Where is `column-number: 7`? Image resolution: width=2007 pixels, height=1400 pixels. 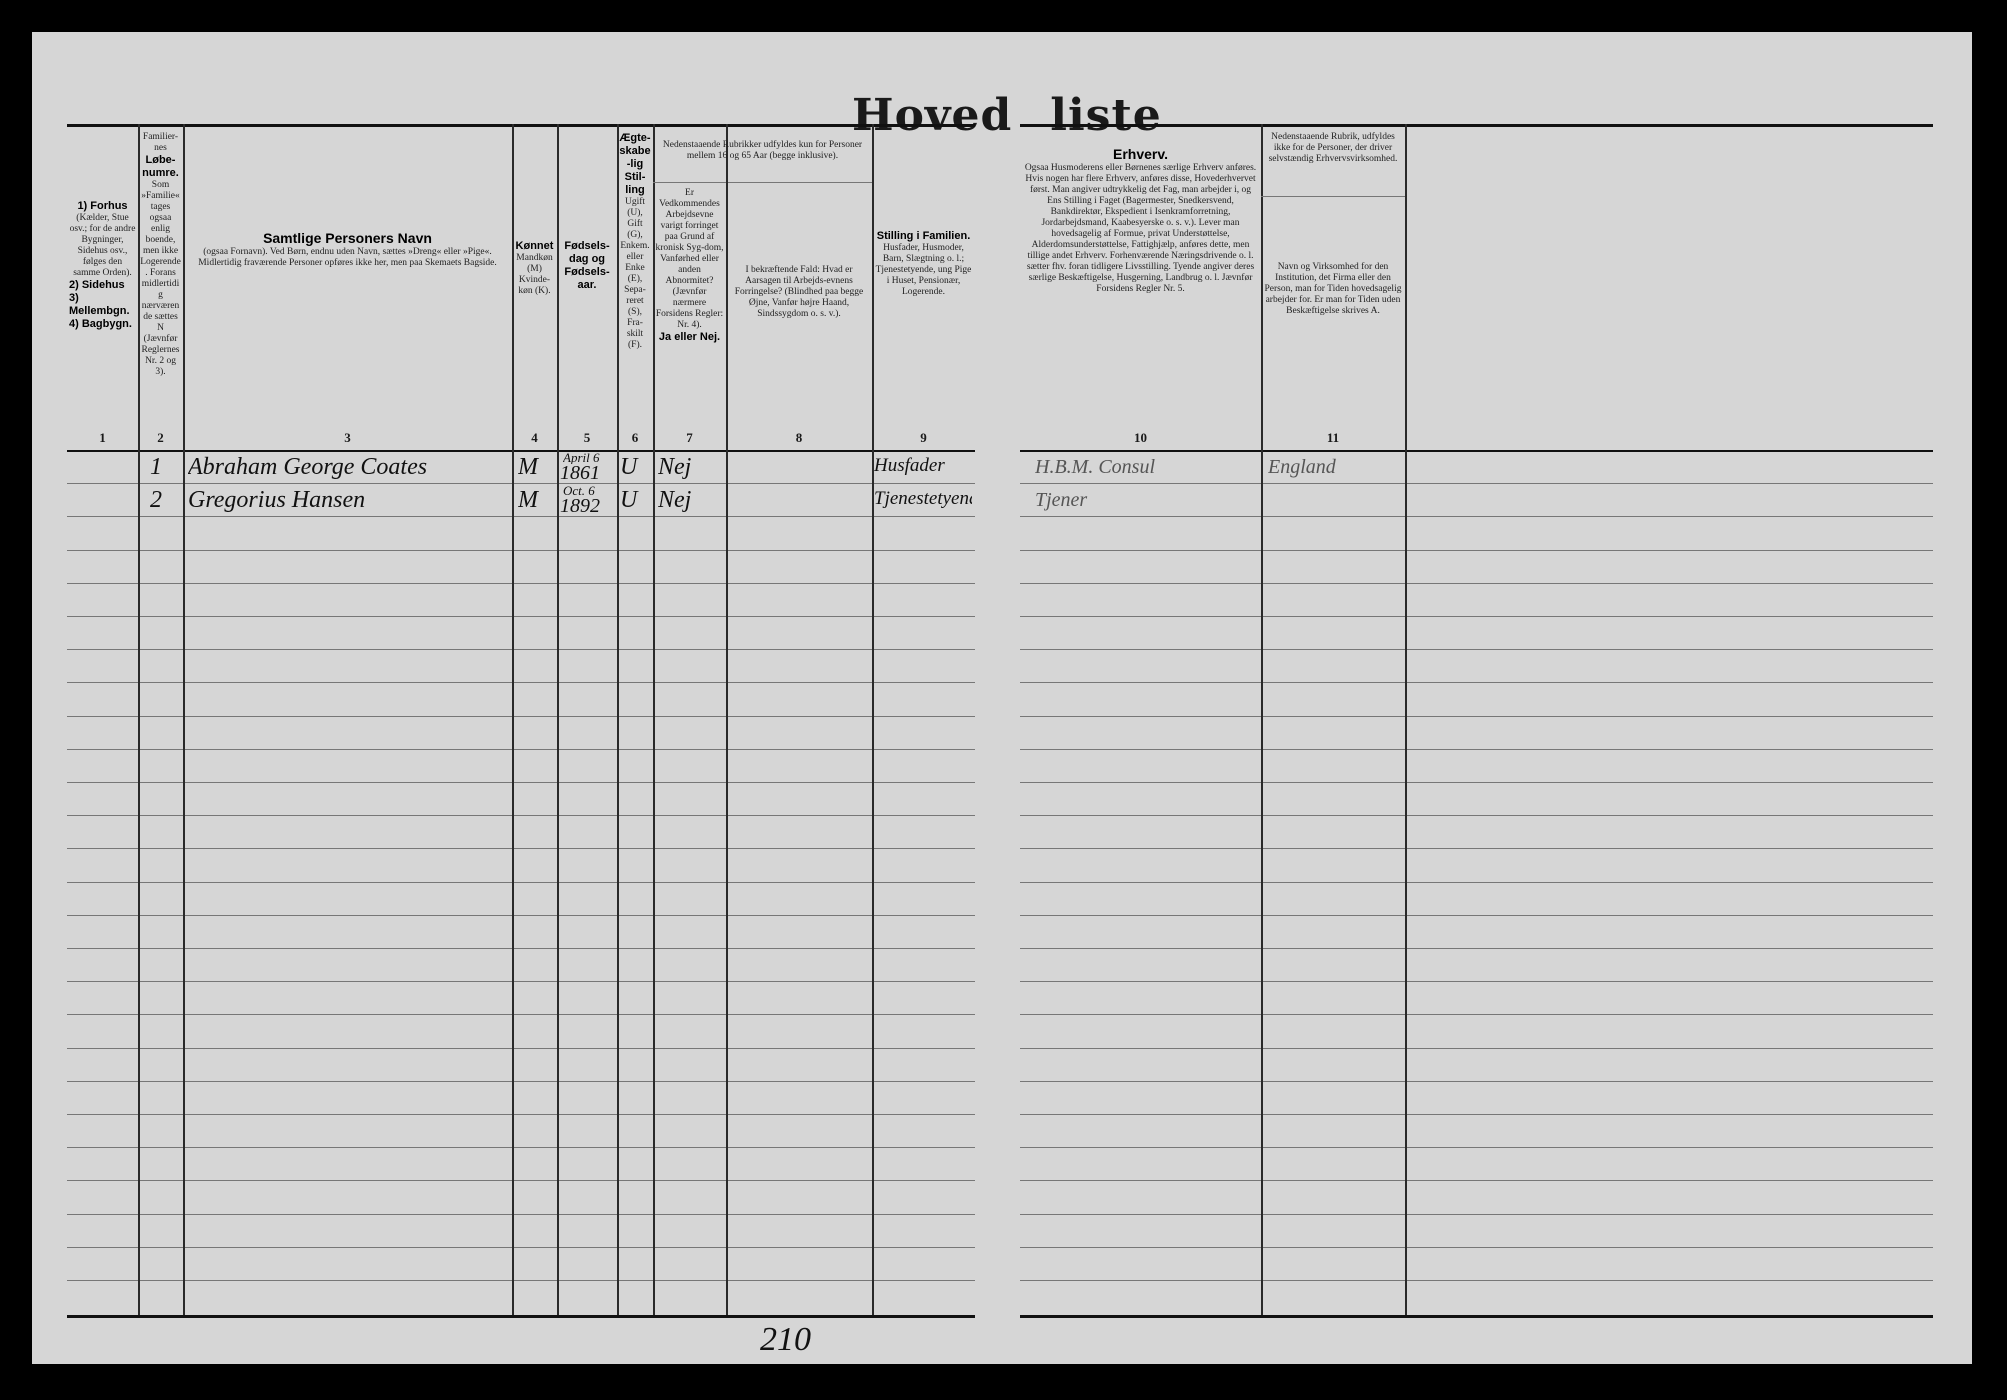
column-number: 7 is located at coordinates (689, 437).